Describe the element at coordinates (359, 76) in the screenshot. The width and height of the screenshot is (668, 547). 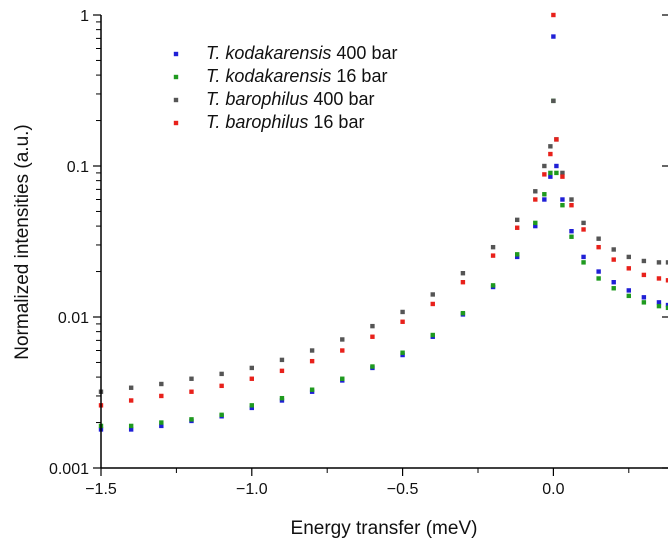
I see `legend-condition-1: 16 bar` at that location.